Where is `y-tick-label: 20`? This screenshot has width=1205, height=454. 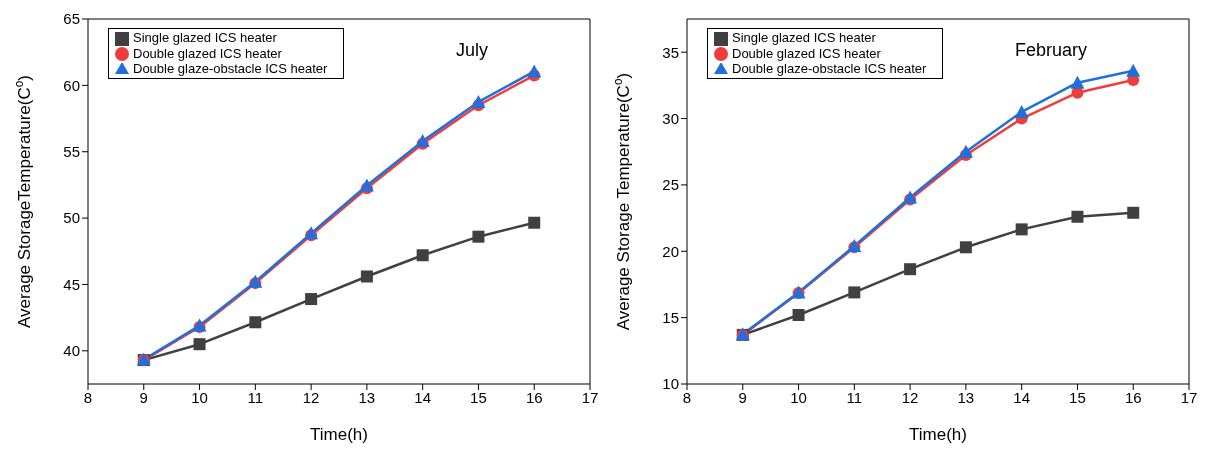 y-tick-label: 20 is located at coordinates (670, 251).